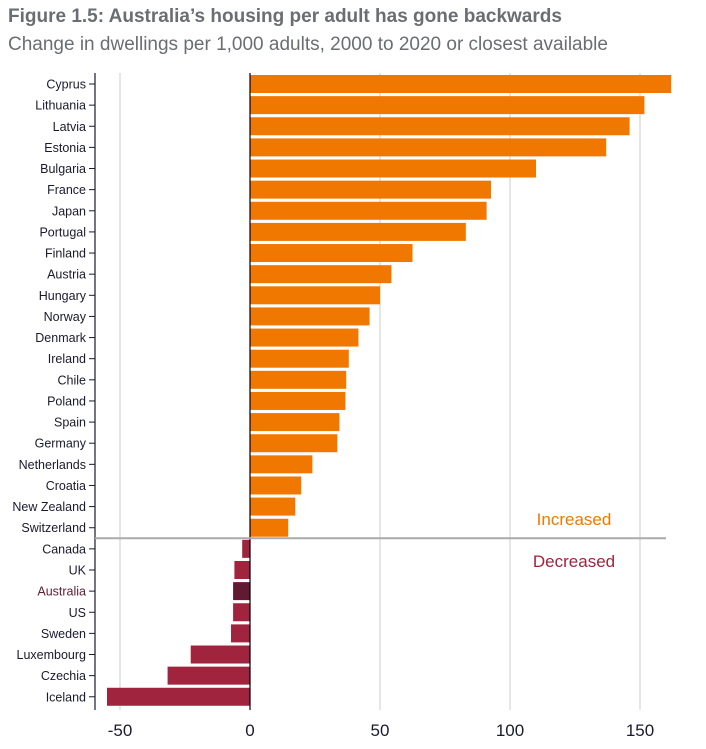 The width and height of the screenshot is (706, 749). What do you see at coordinates (510, 730) in the screenshot?
I see `x-tick-label: 100` at bounding box center [510, 730].